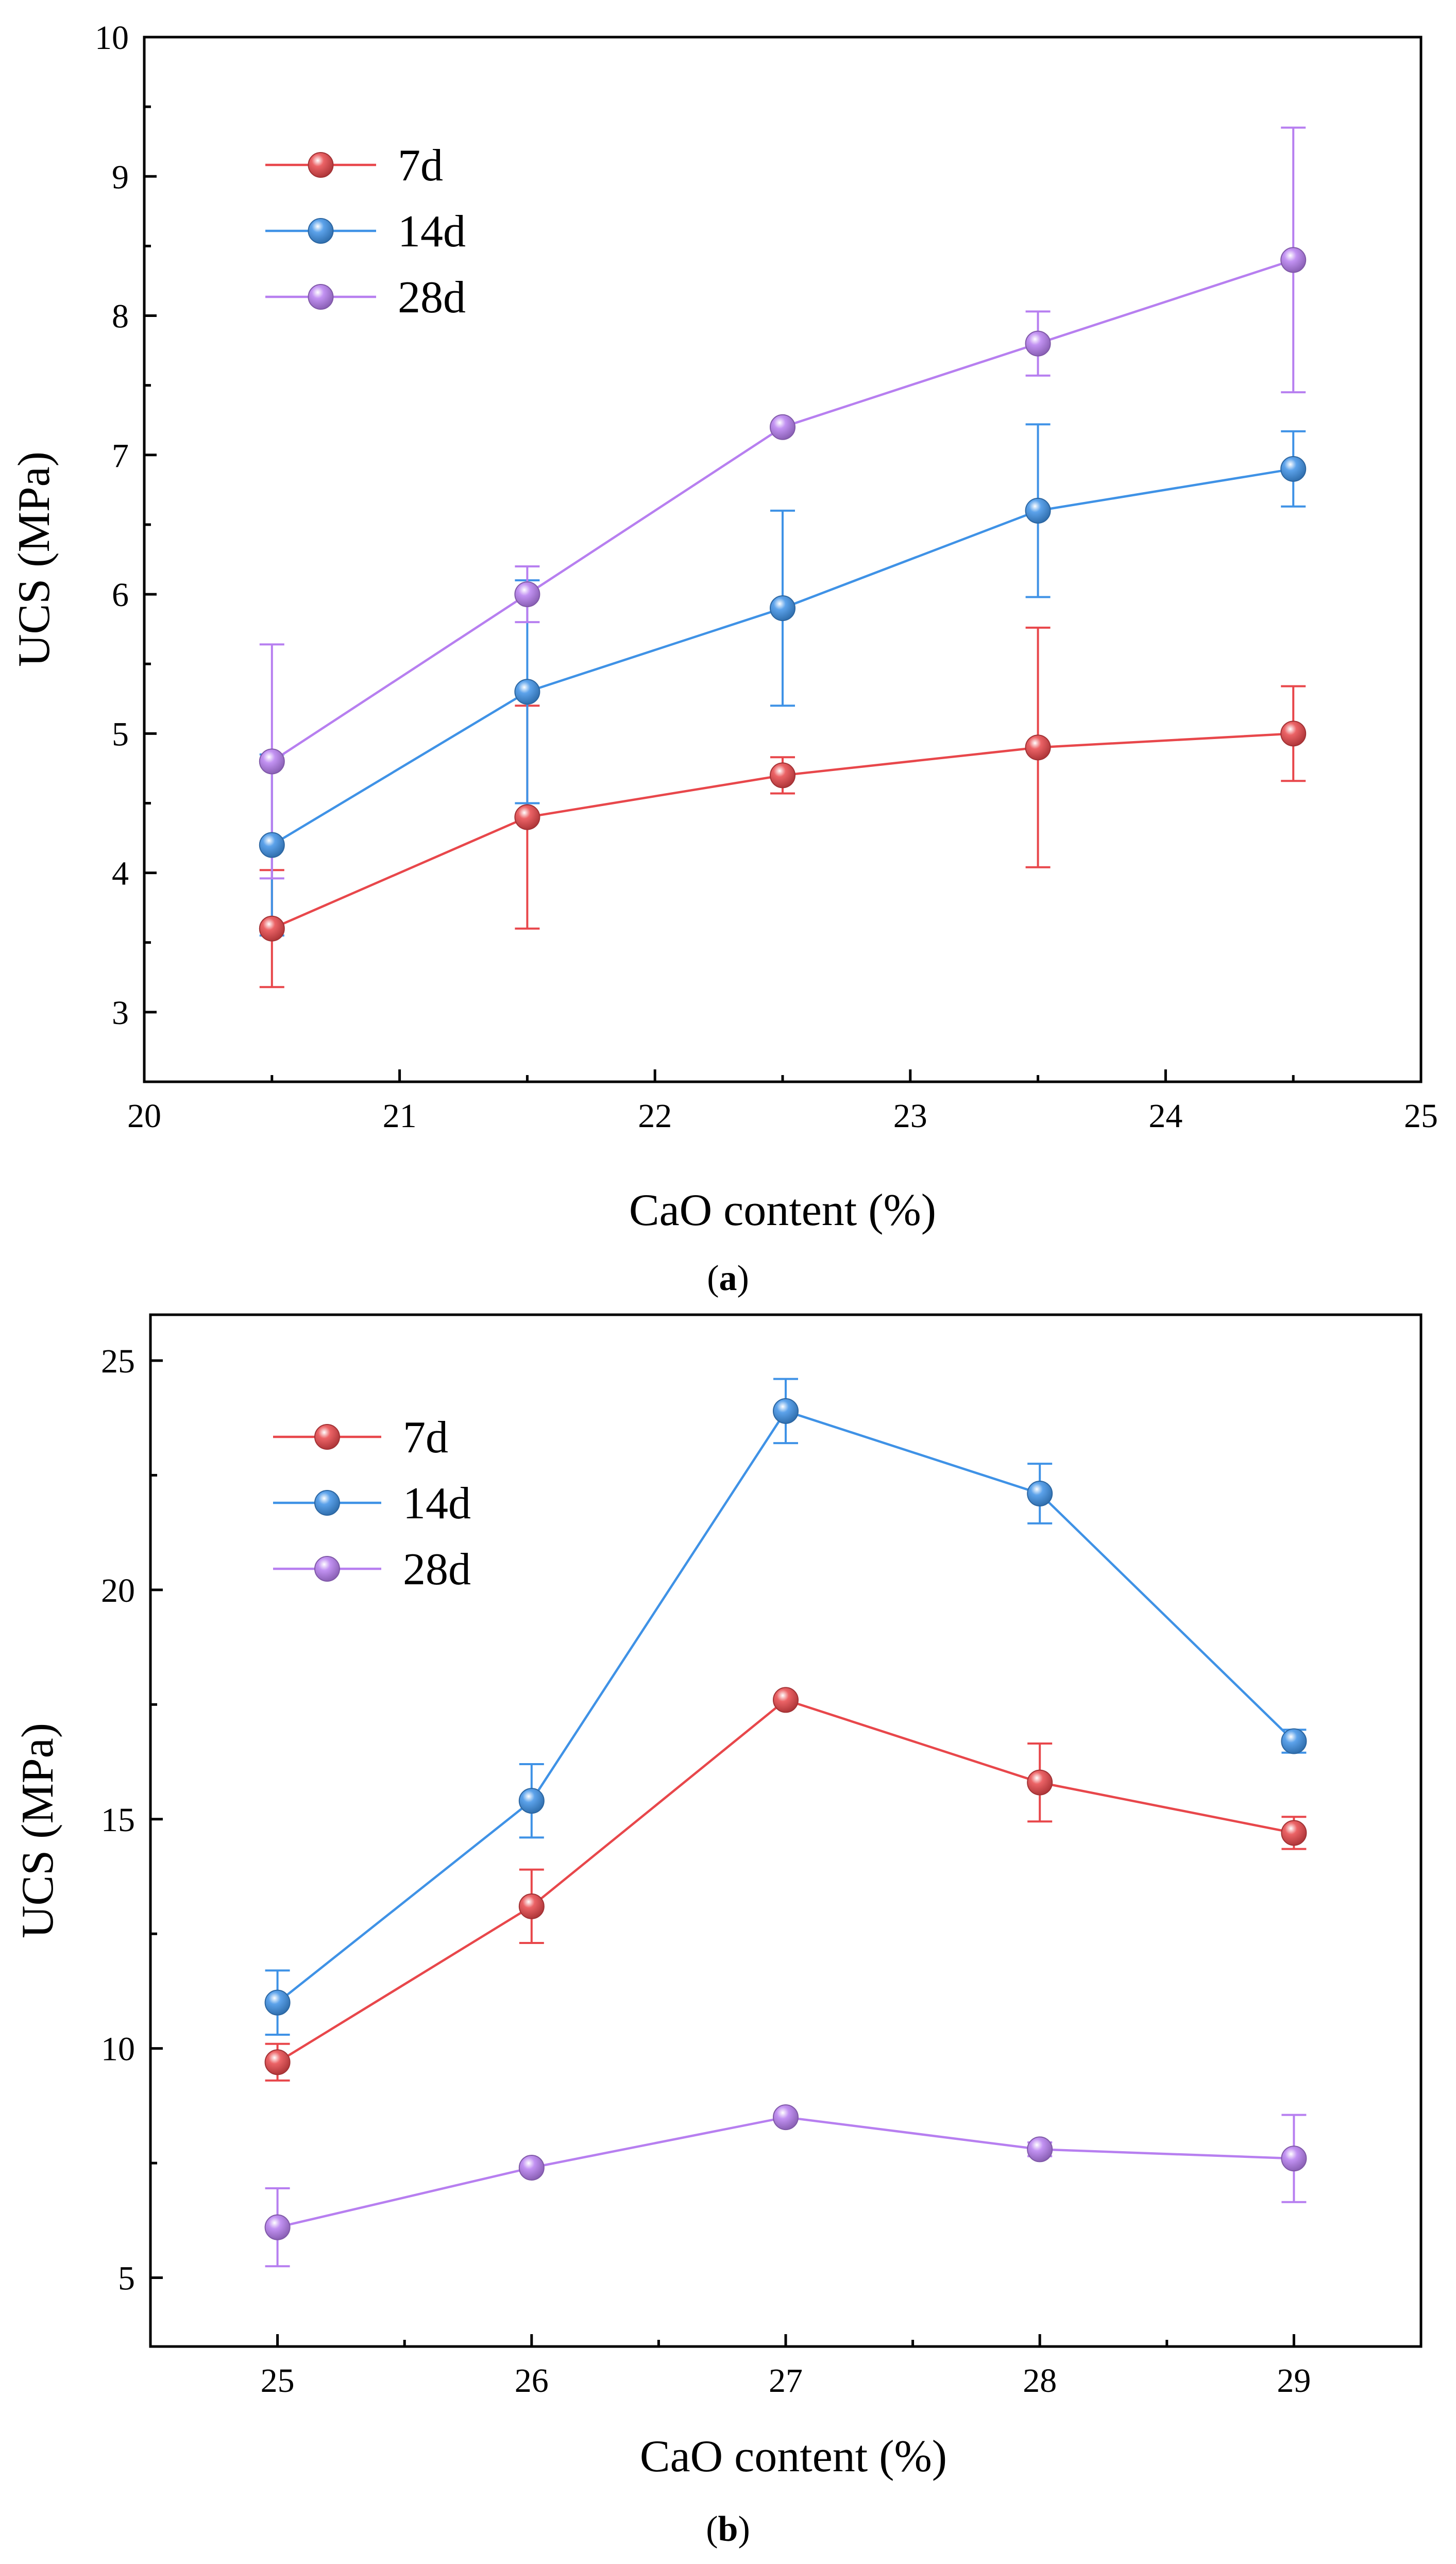 The height and width of the screenshot is (2564, 1456). Describe the element at coordinates (786, 2381) in the screenshot. I see `x-tick-label: 27` at that location.